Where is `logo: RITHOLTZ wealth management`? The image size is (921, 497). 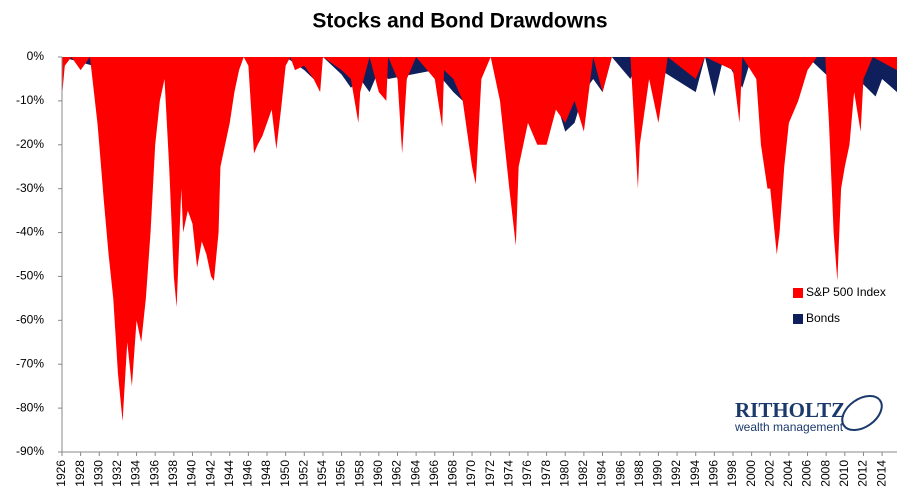
logo: RITHOLTZ wealth management is located at coordinates (808, 414).